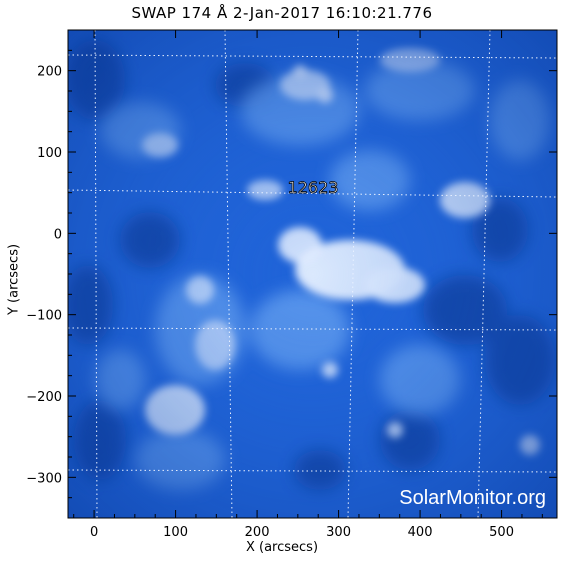  I want to click on x-tick-label: 500, so click(501, 532).